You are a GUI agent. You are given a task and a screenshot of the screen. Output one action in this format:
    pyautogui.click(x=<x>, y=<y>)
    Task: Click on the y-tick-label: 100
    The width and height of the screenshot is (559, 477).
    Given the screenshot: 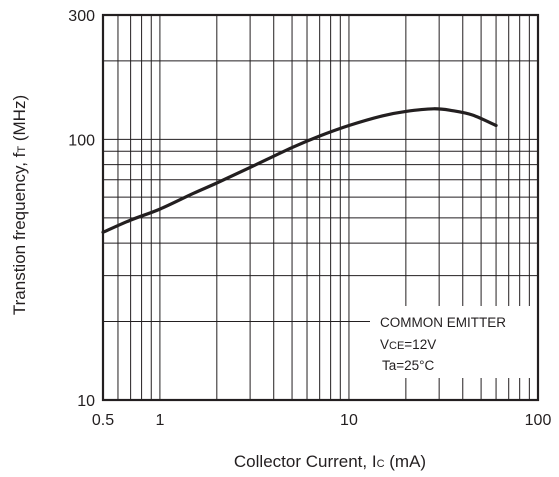 What is the action you would take?
    pyautogui.click(x=81, y=140)
    